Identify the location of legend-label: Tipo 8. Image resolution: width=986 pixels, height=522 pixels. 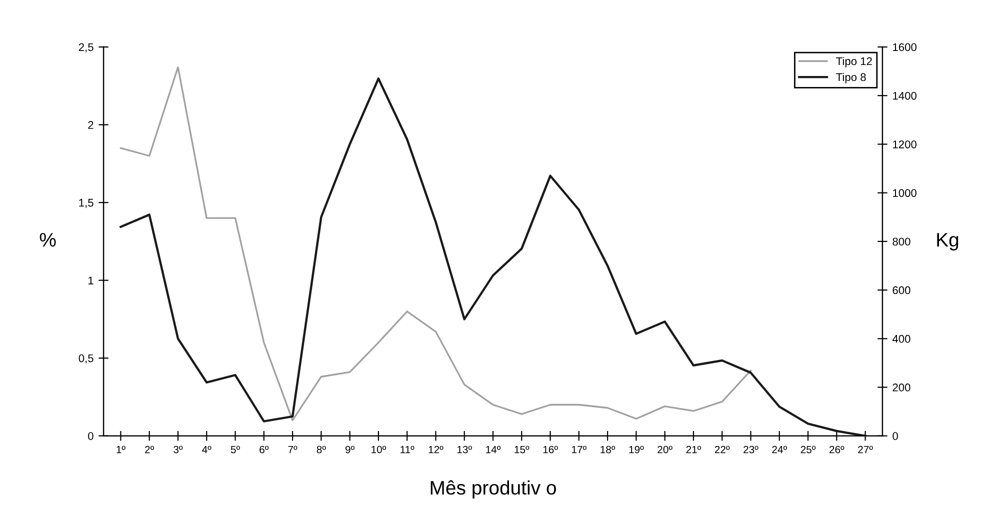
(851, 78).